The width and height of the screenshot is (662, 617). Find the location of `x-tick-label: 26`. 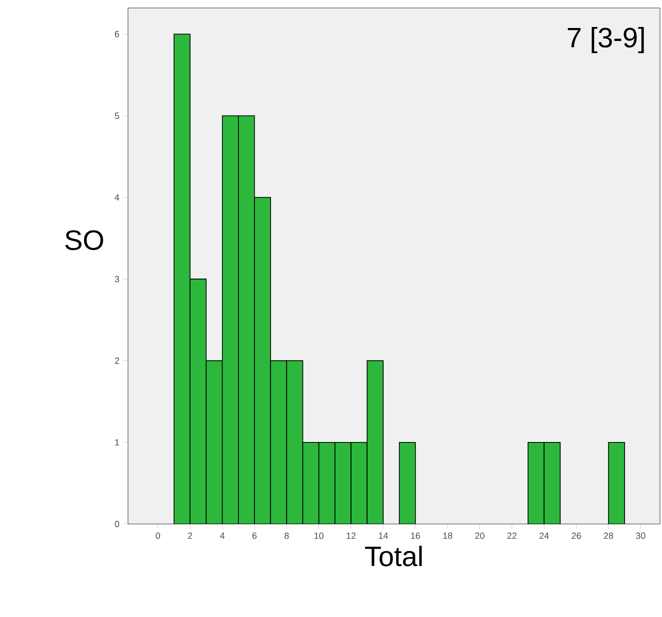

x-tick-label: 26 is located at coordinates (576, 535).